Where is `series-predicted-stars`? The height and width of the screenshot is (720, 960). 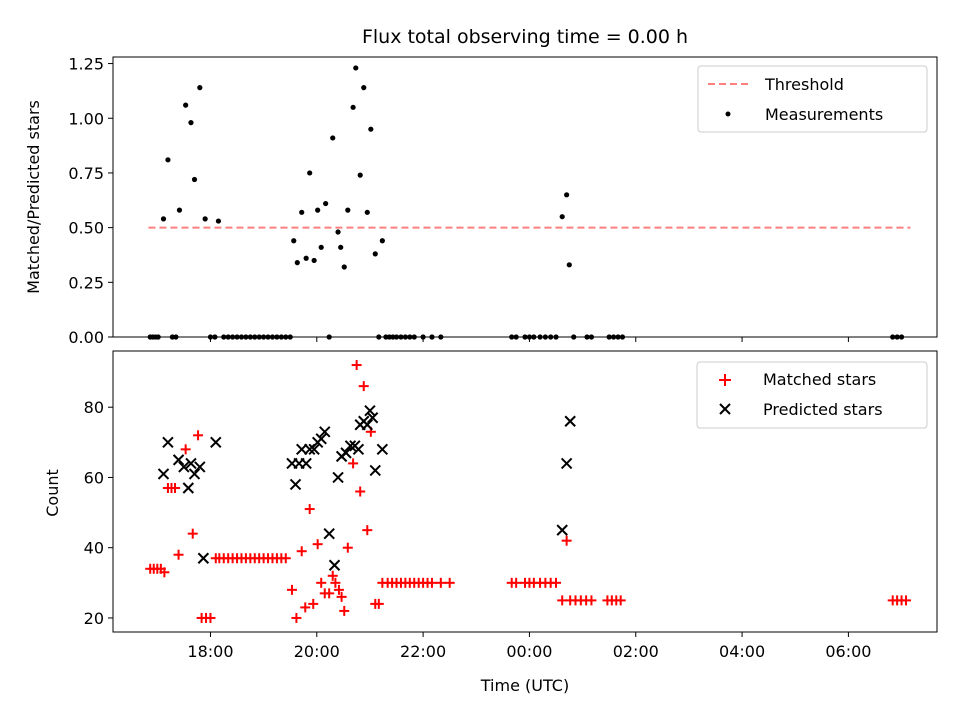 series-predicted-stars is located at coordinates (366, 488).